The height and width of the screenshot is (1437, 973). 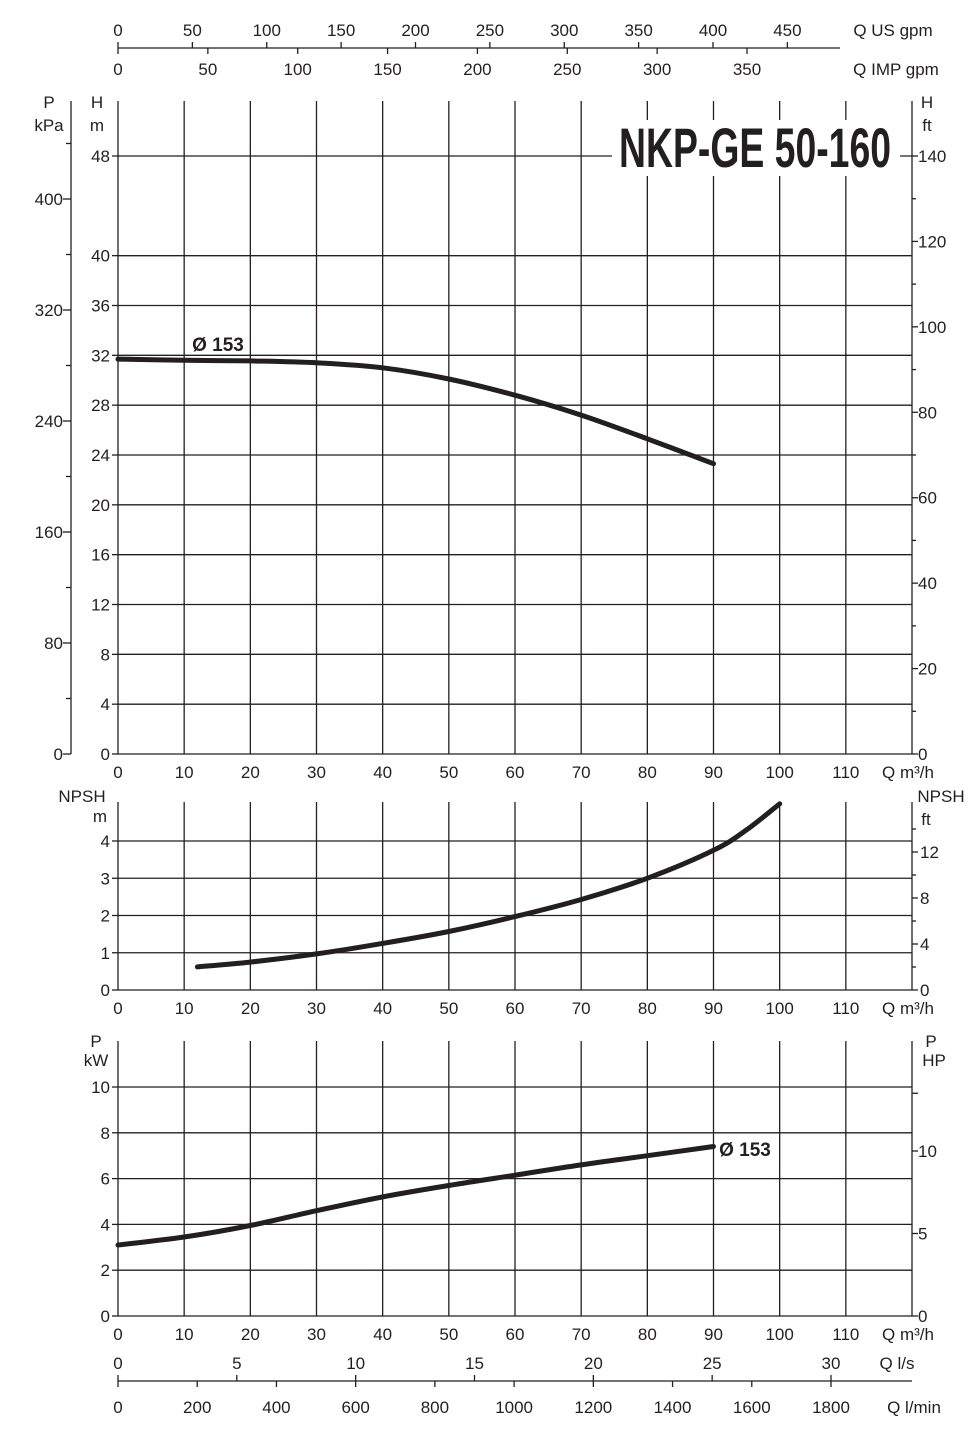 What do you see at coordinates (515, 1334) in the screenshot?
I see `power-x-tick-label: 60` at bounding box center [515, 1334].